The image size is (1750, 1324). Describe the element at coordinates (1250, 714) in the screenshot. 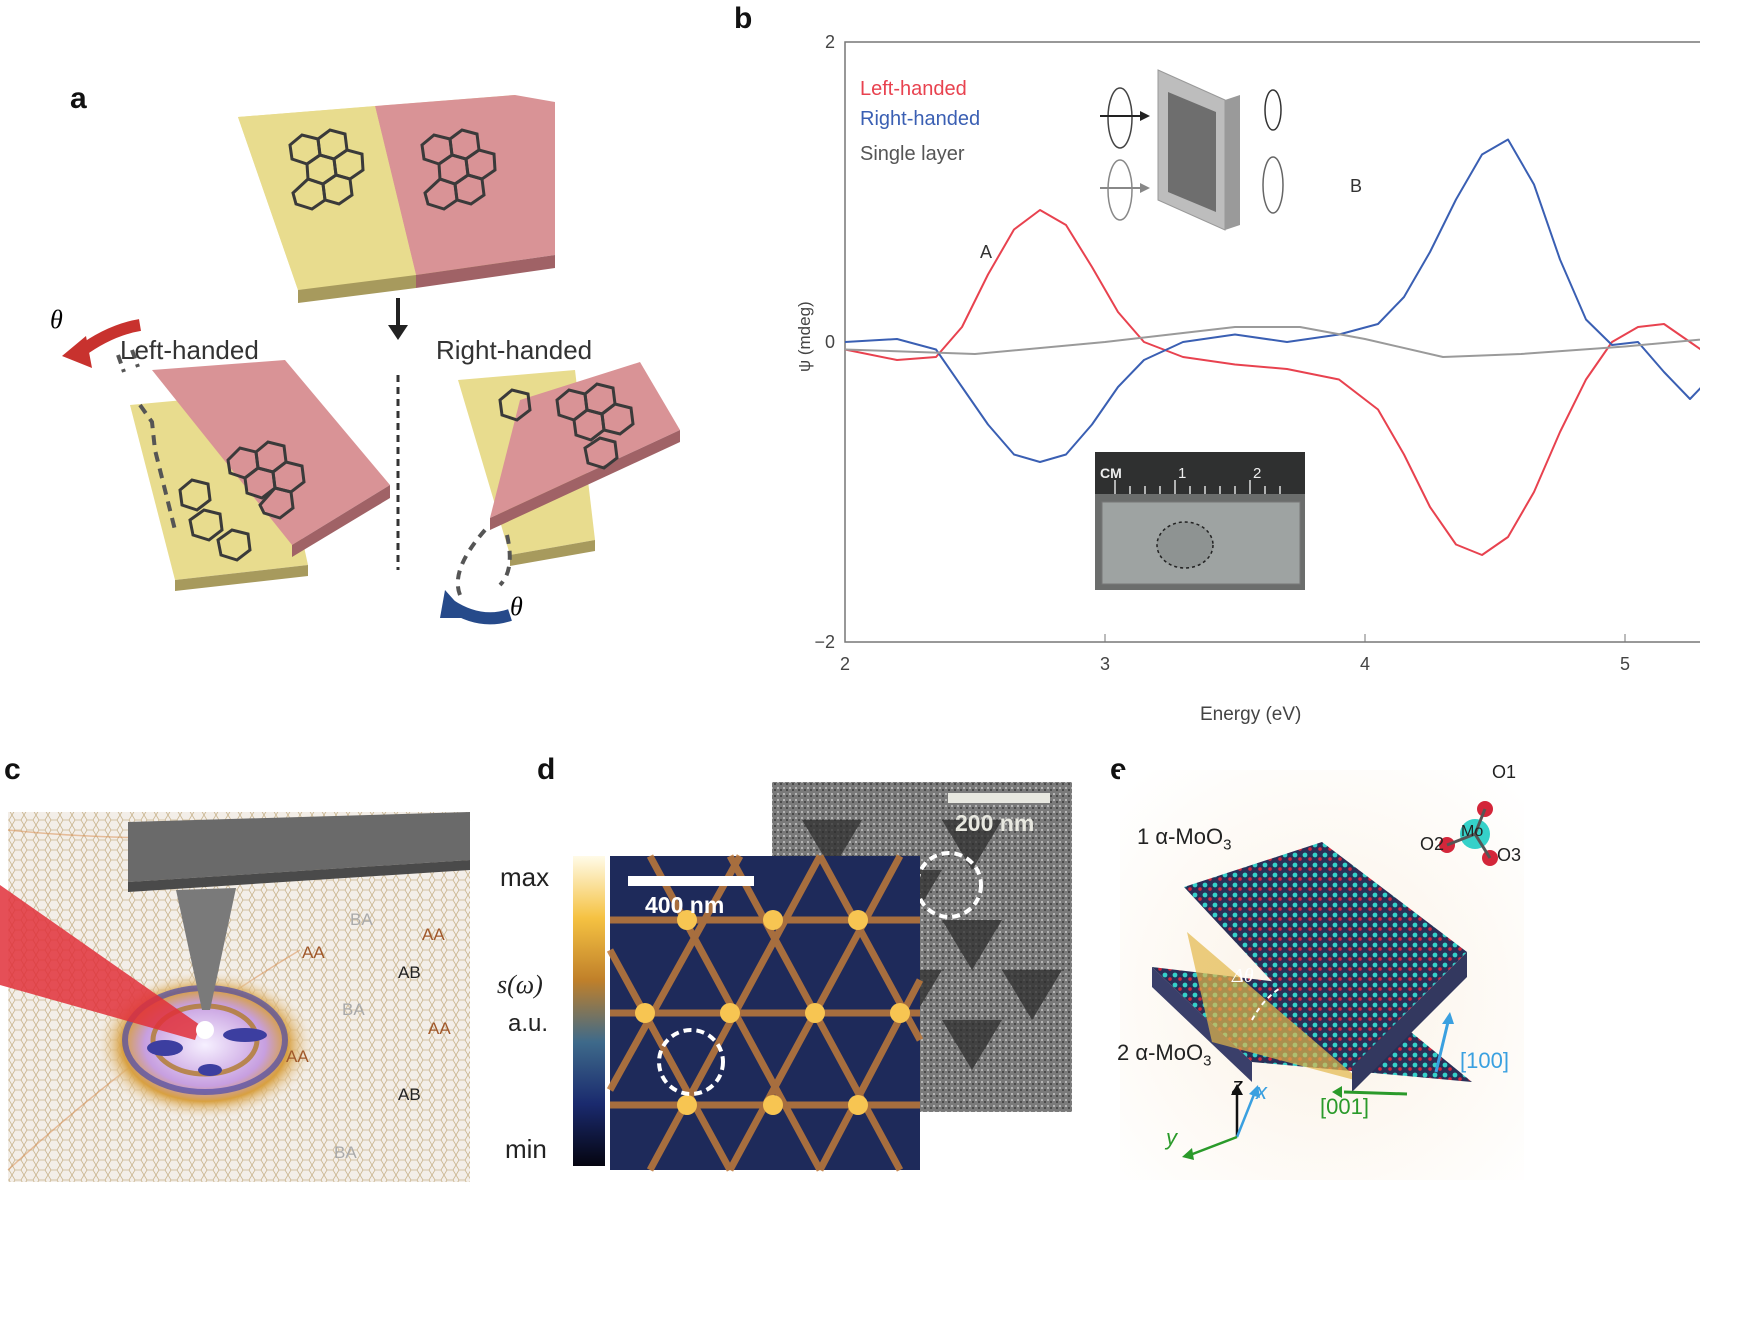

I see `x-axis-label: Energy (eV)` at that location.